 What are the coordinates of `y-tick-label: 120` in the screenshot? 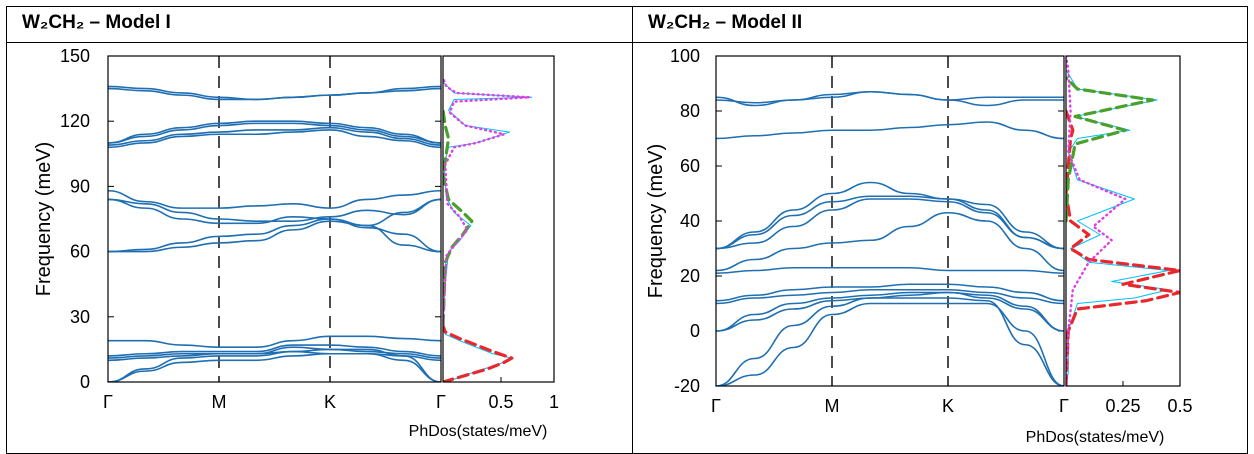 It's located at (75, 121).